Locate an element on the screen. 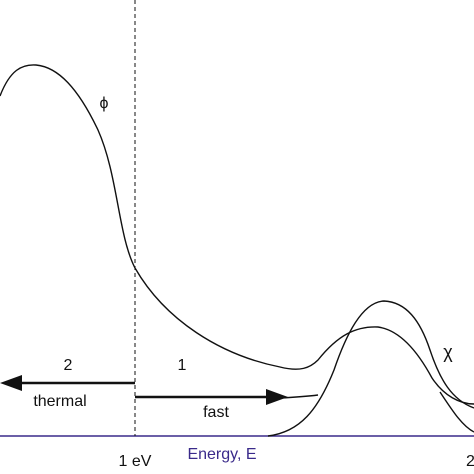  phi-label: ϕ is located at coordinates (104, 103).